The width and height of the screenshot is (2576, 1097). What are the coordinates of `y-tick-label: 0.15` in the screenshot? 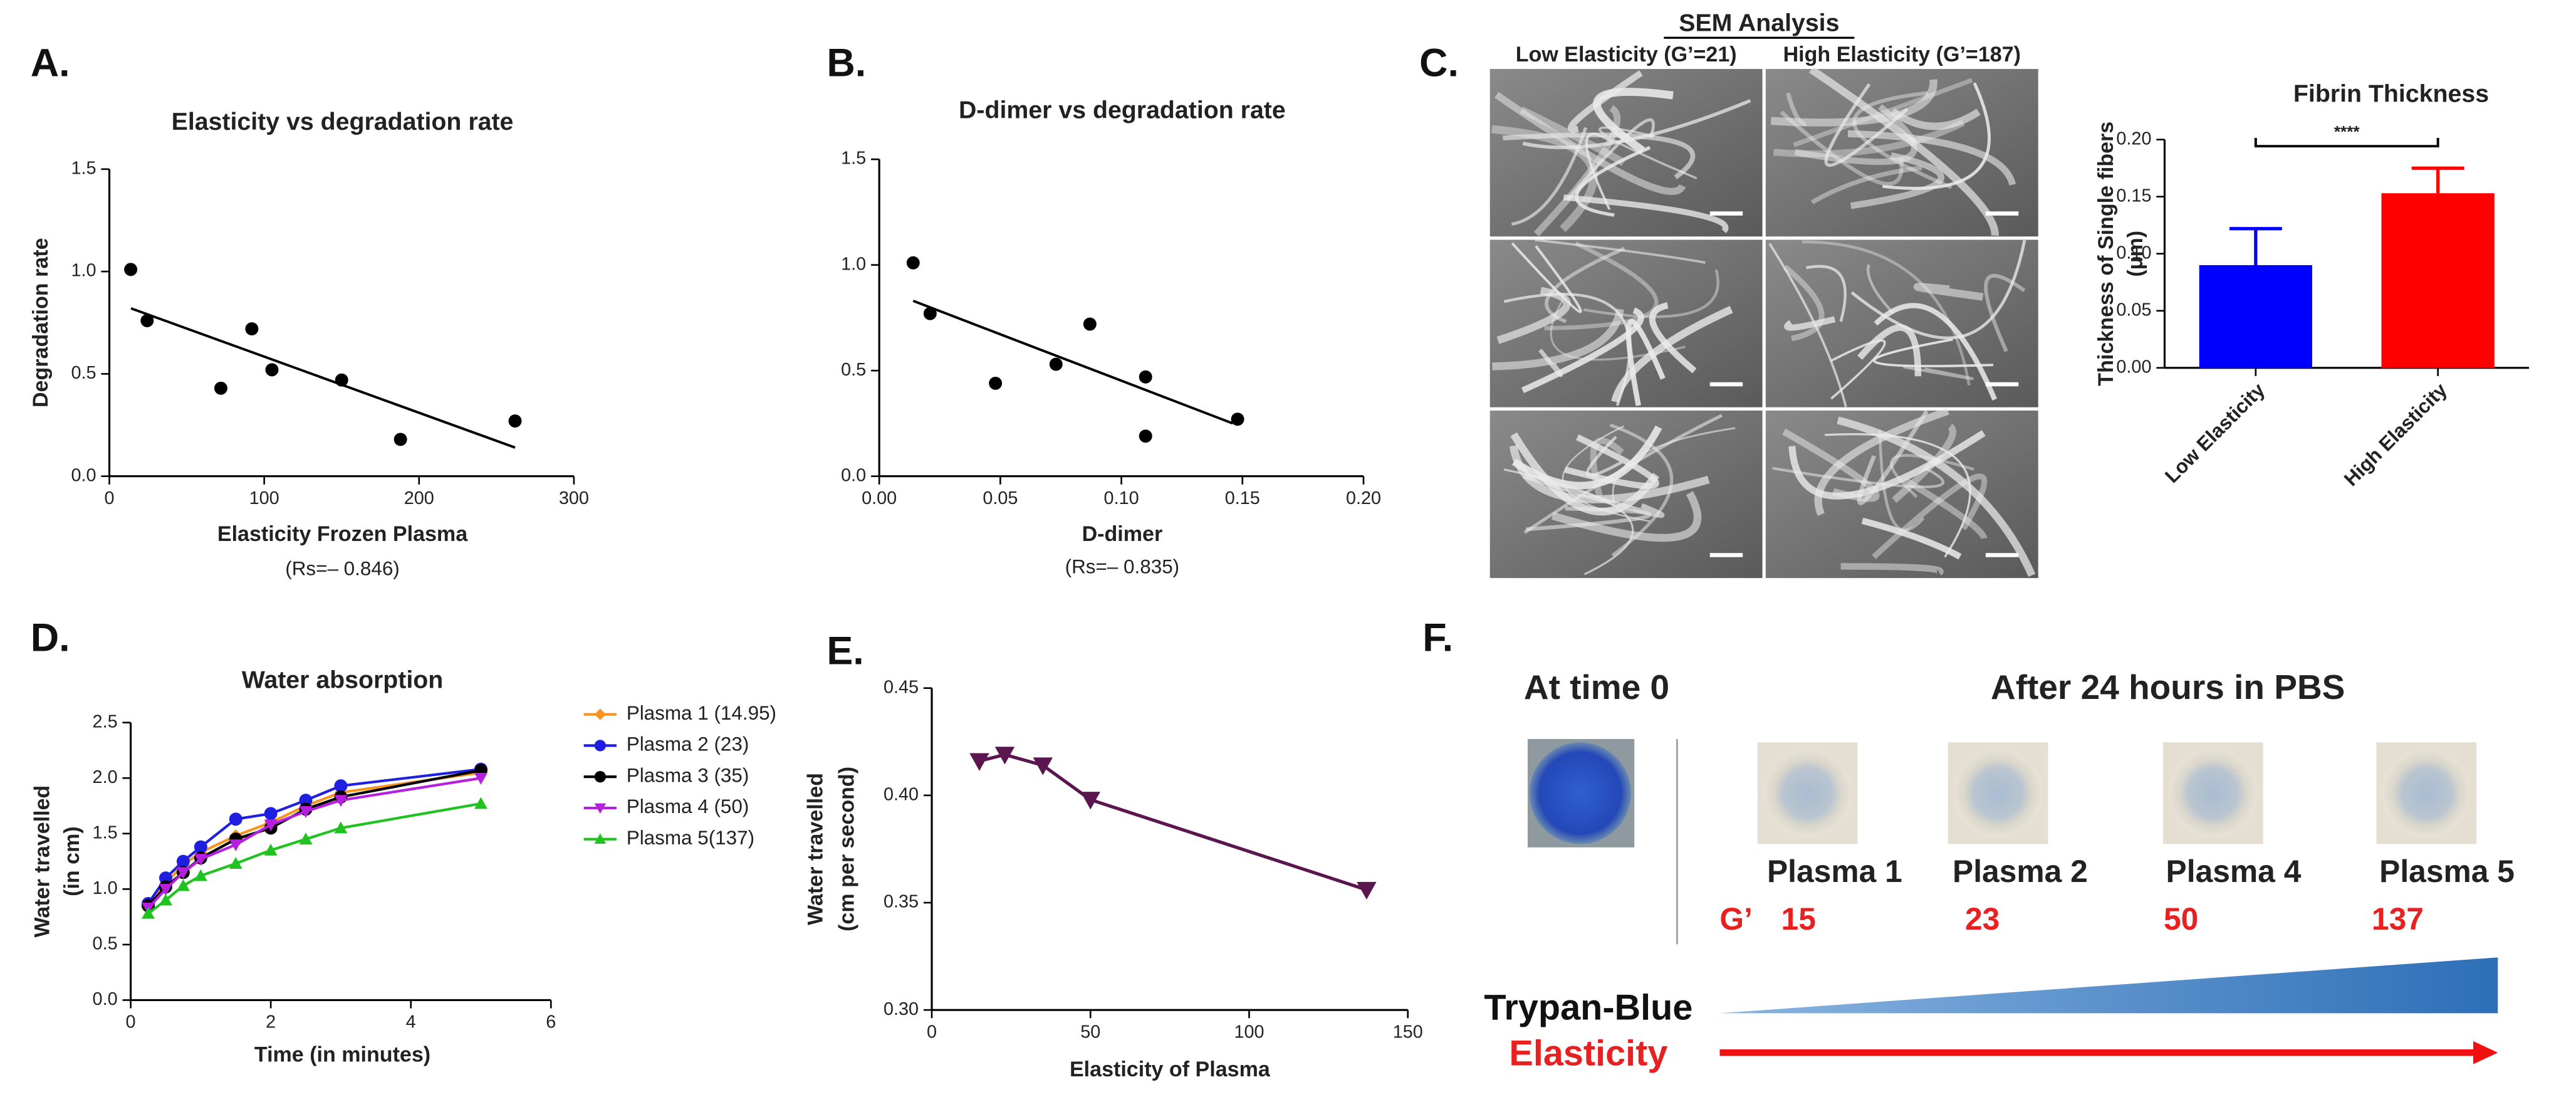 It's located at (2133, 196).